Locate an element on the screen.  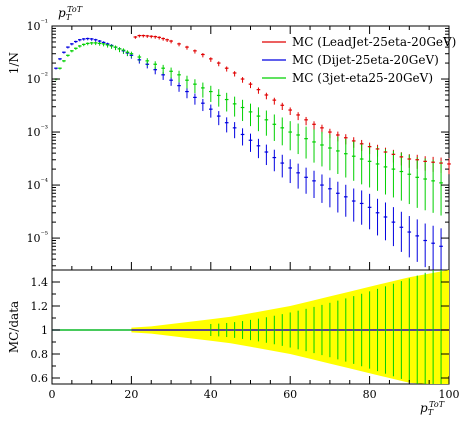
ratio-y-tick-label: 0.8 is located at coordinates (40, 354).